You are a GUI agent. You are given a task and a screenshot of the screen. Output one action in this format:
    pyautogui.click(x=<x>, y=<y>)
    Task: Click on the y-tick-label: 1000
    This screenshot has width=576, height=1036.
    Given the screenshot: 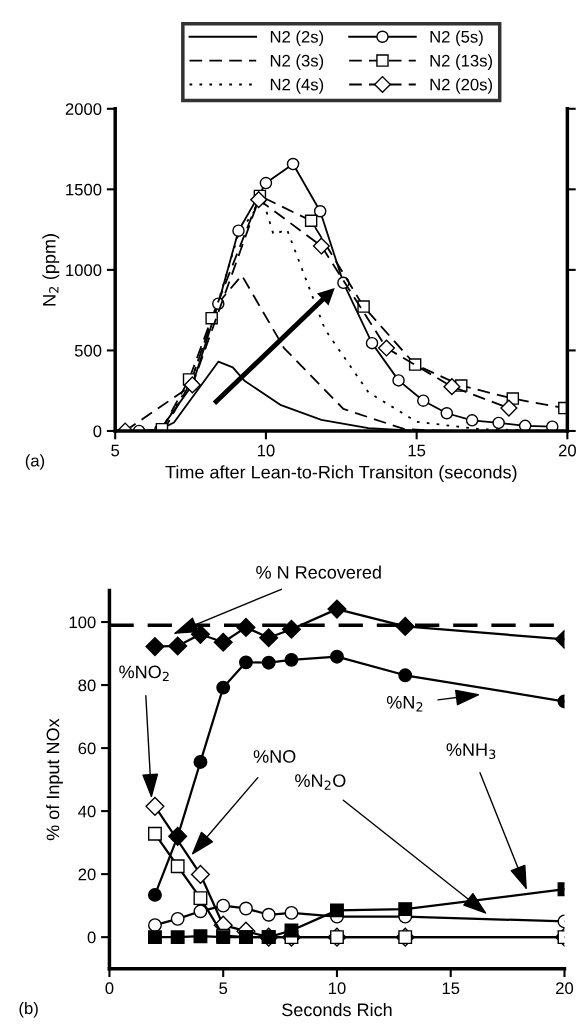 What is the action you would take?
    pyautogui.click(x=84, y=270)
    